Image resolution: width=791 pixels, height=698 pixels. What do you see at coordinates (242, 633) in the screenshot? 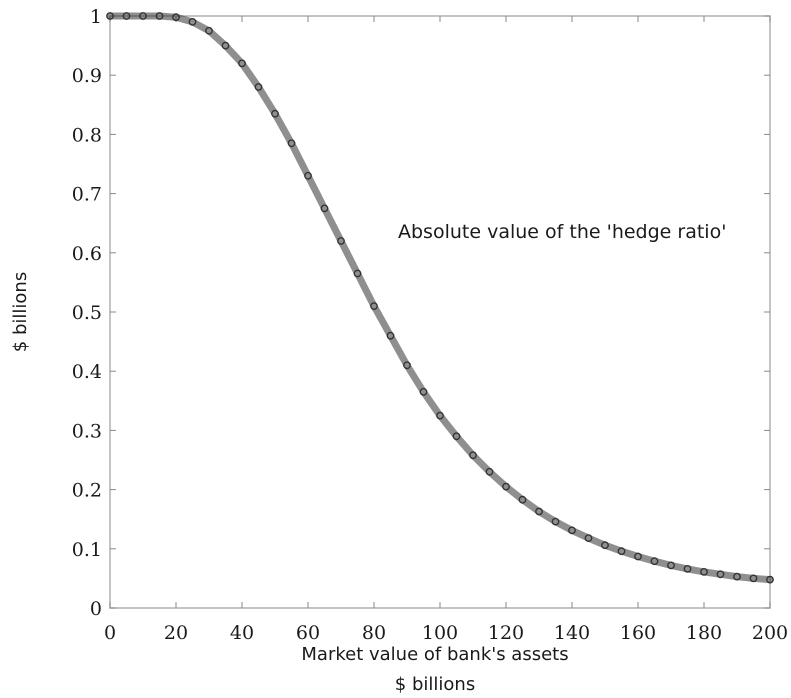
I see `x-tick-label: 40` at bounding box center [242, 633].